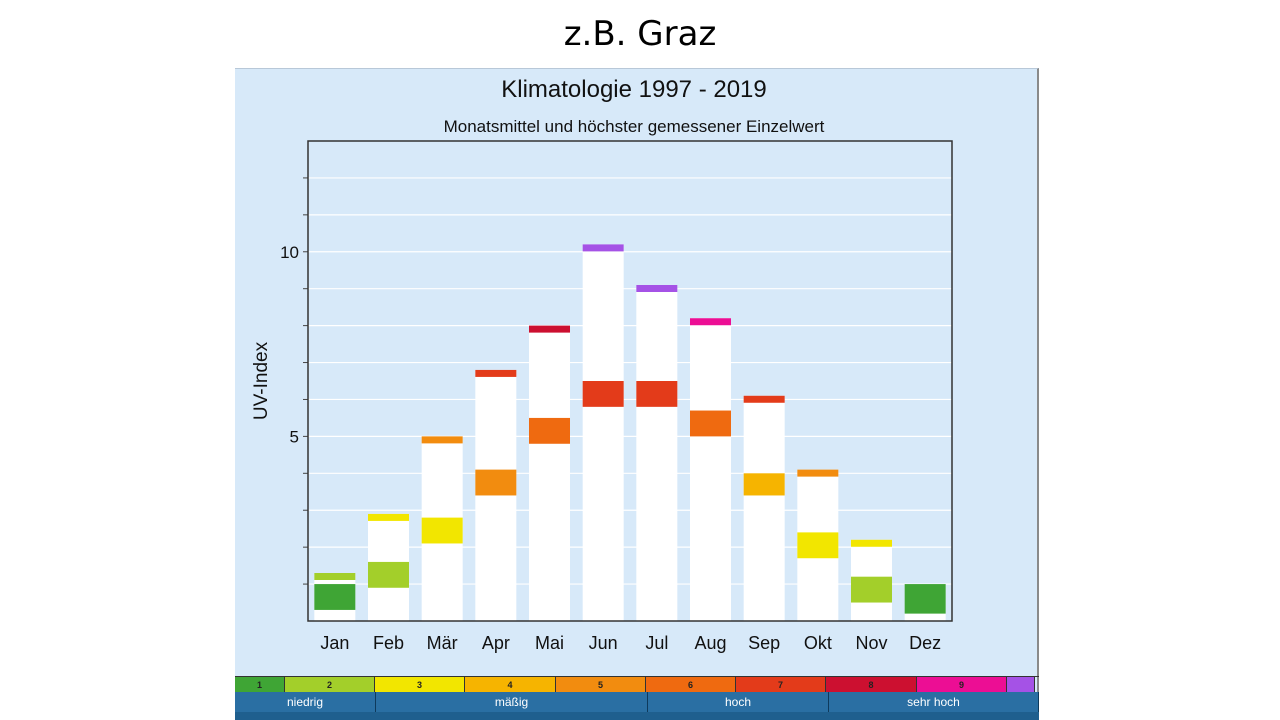  I want to click on uv-level-2: 2, so click(330, 685).